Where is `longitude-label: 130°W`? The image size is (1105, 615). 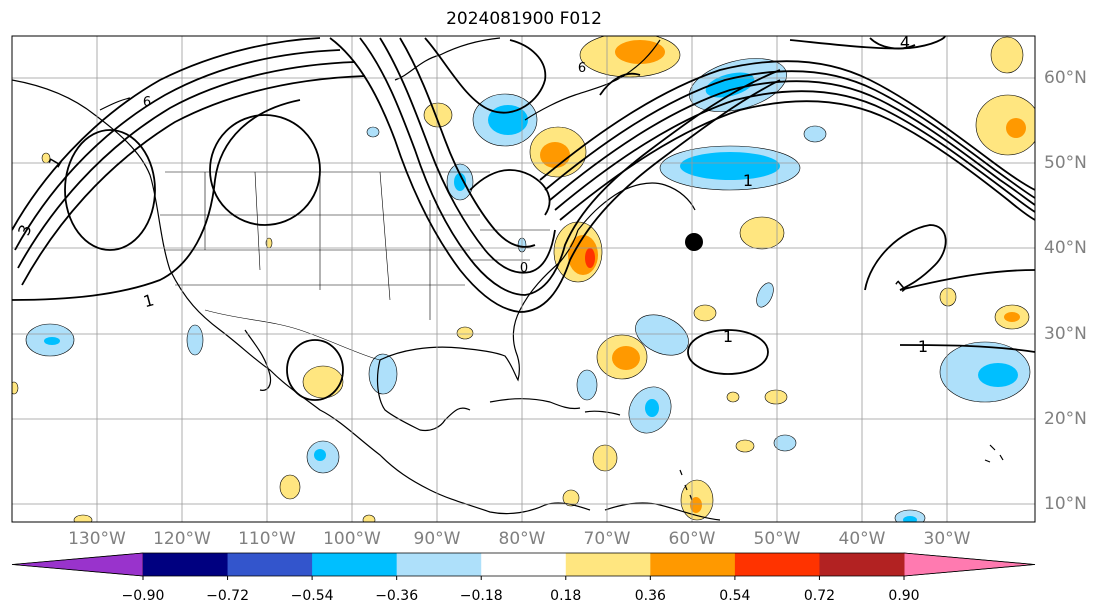
longitude-label: 130°W is located at coordinates (97, 539).